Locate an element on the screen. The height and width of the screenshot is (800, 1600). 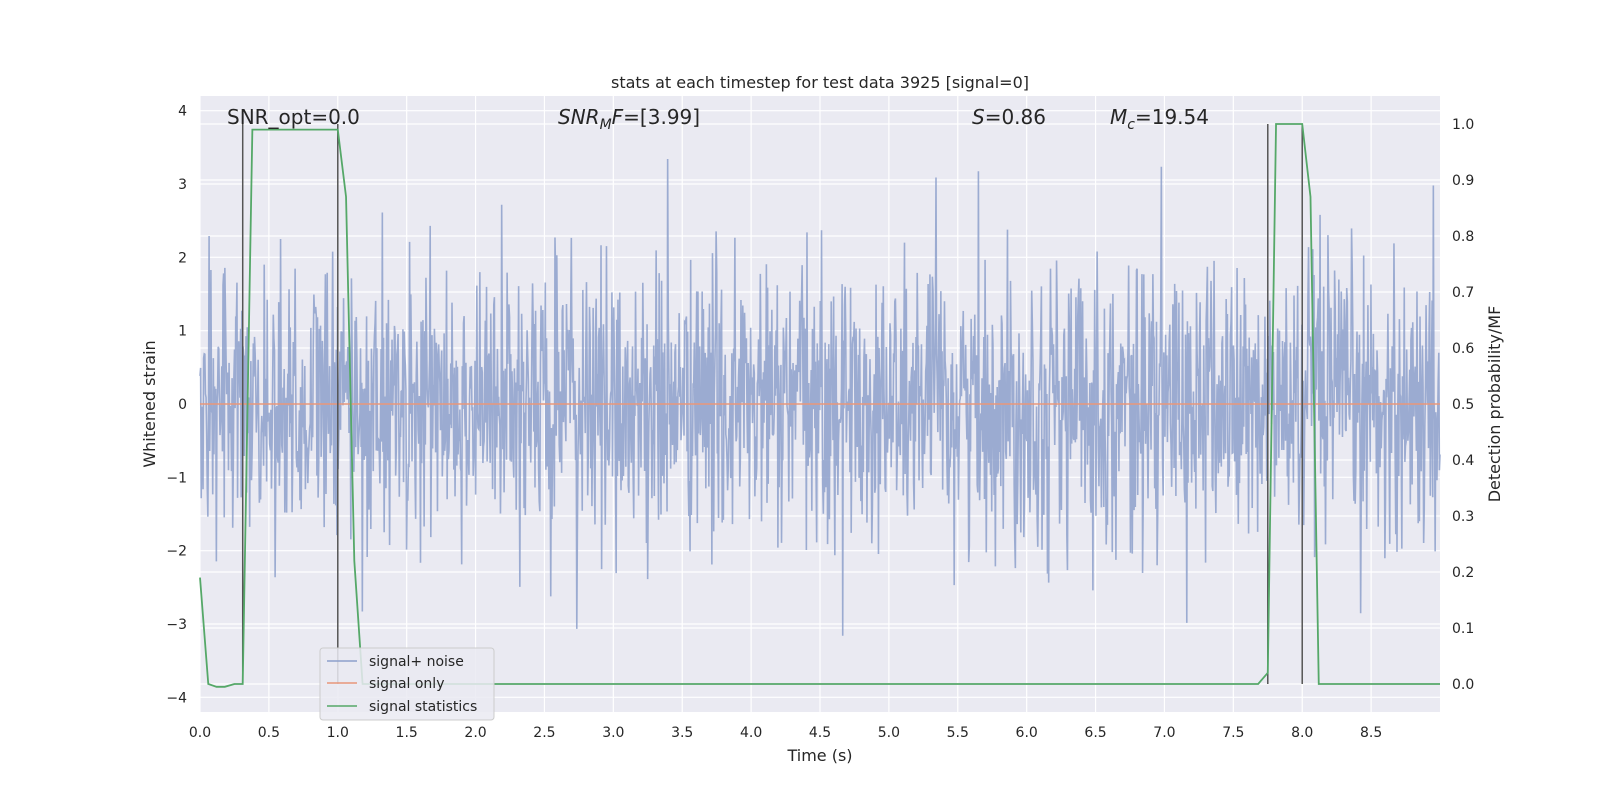
legend-label-signal-only: signal only is located at coordinates (406, 684).